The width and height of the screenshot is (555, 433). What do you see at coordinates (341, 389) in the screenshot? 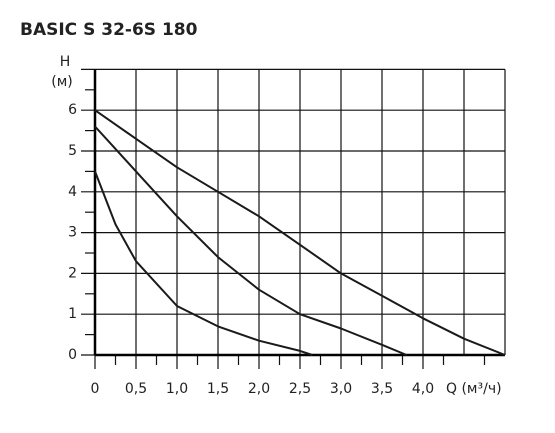
I see `x-tick-label: 3,0` at bounding box center [341, 389].